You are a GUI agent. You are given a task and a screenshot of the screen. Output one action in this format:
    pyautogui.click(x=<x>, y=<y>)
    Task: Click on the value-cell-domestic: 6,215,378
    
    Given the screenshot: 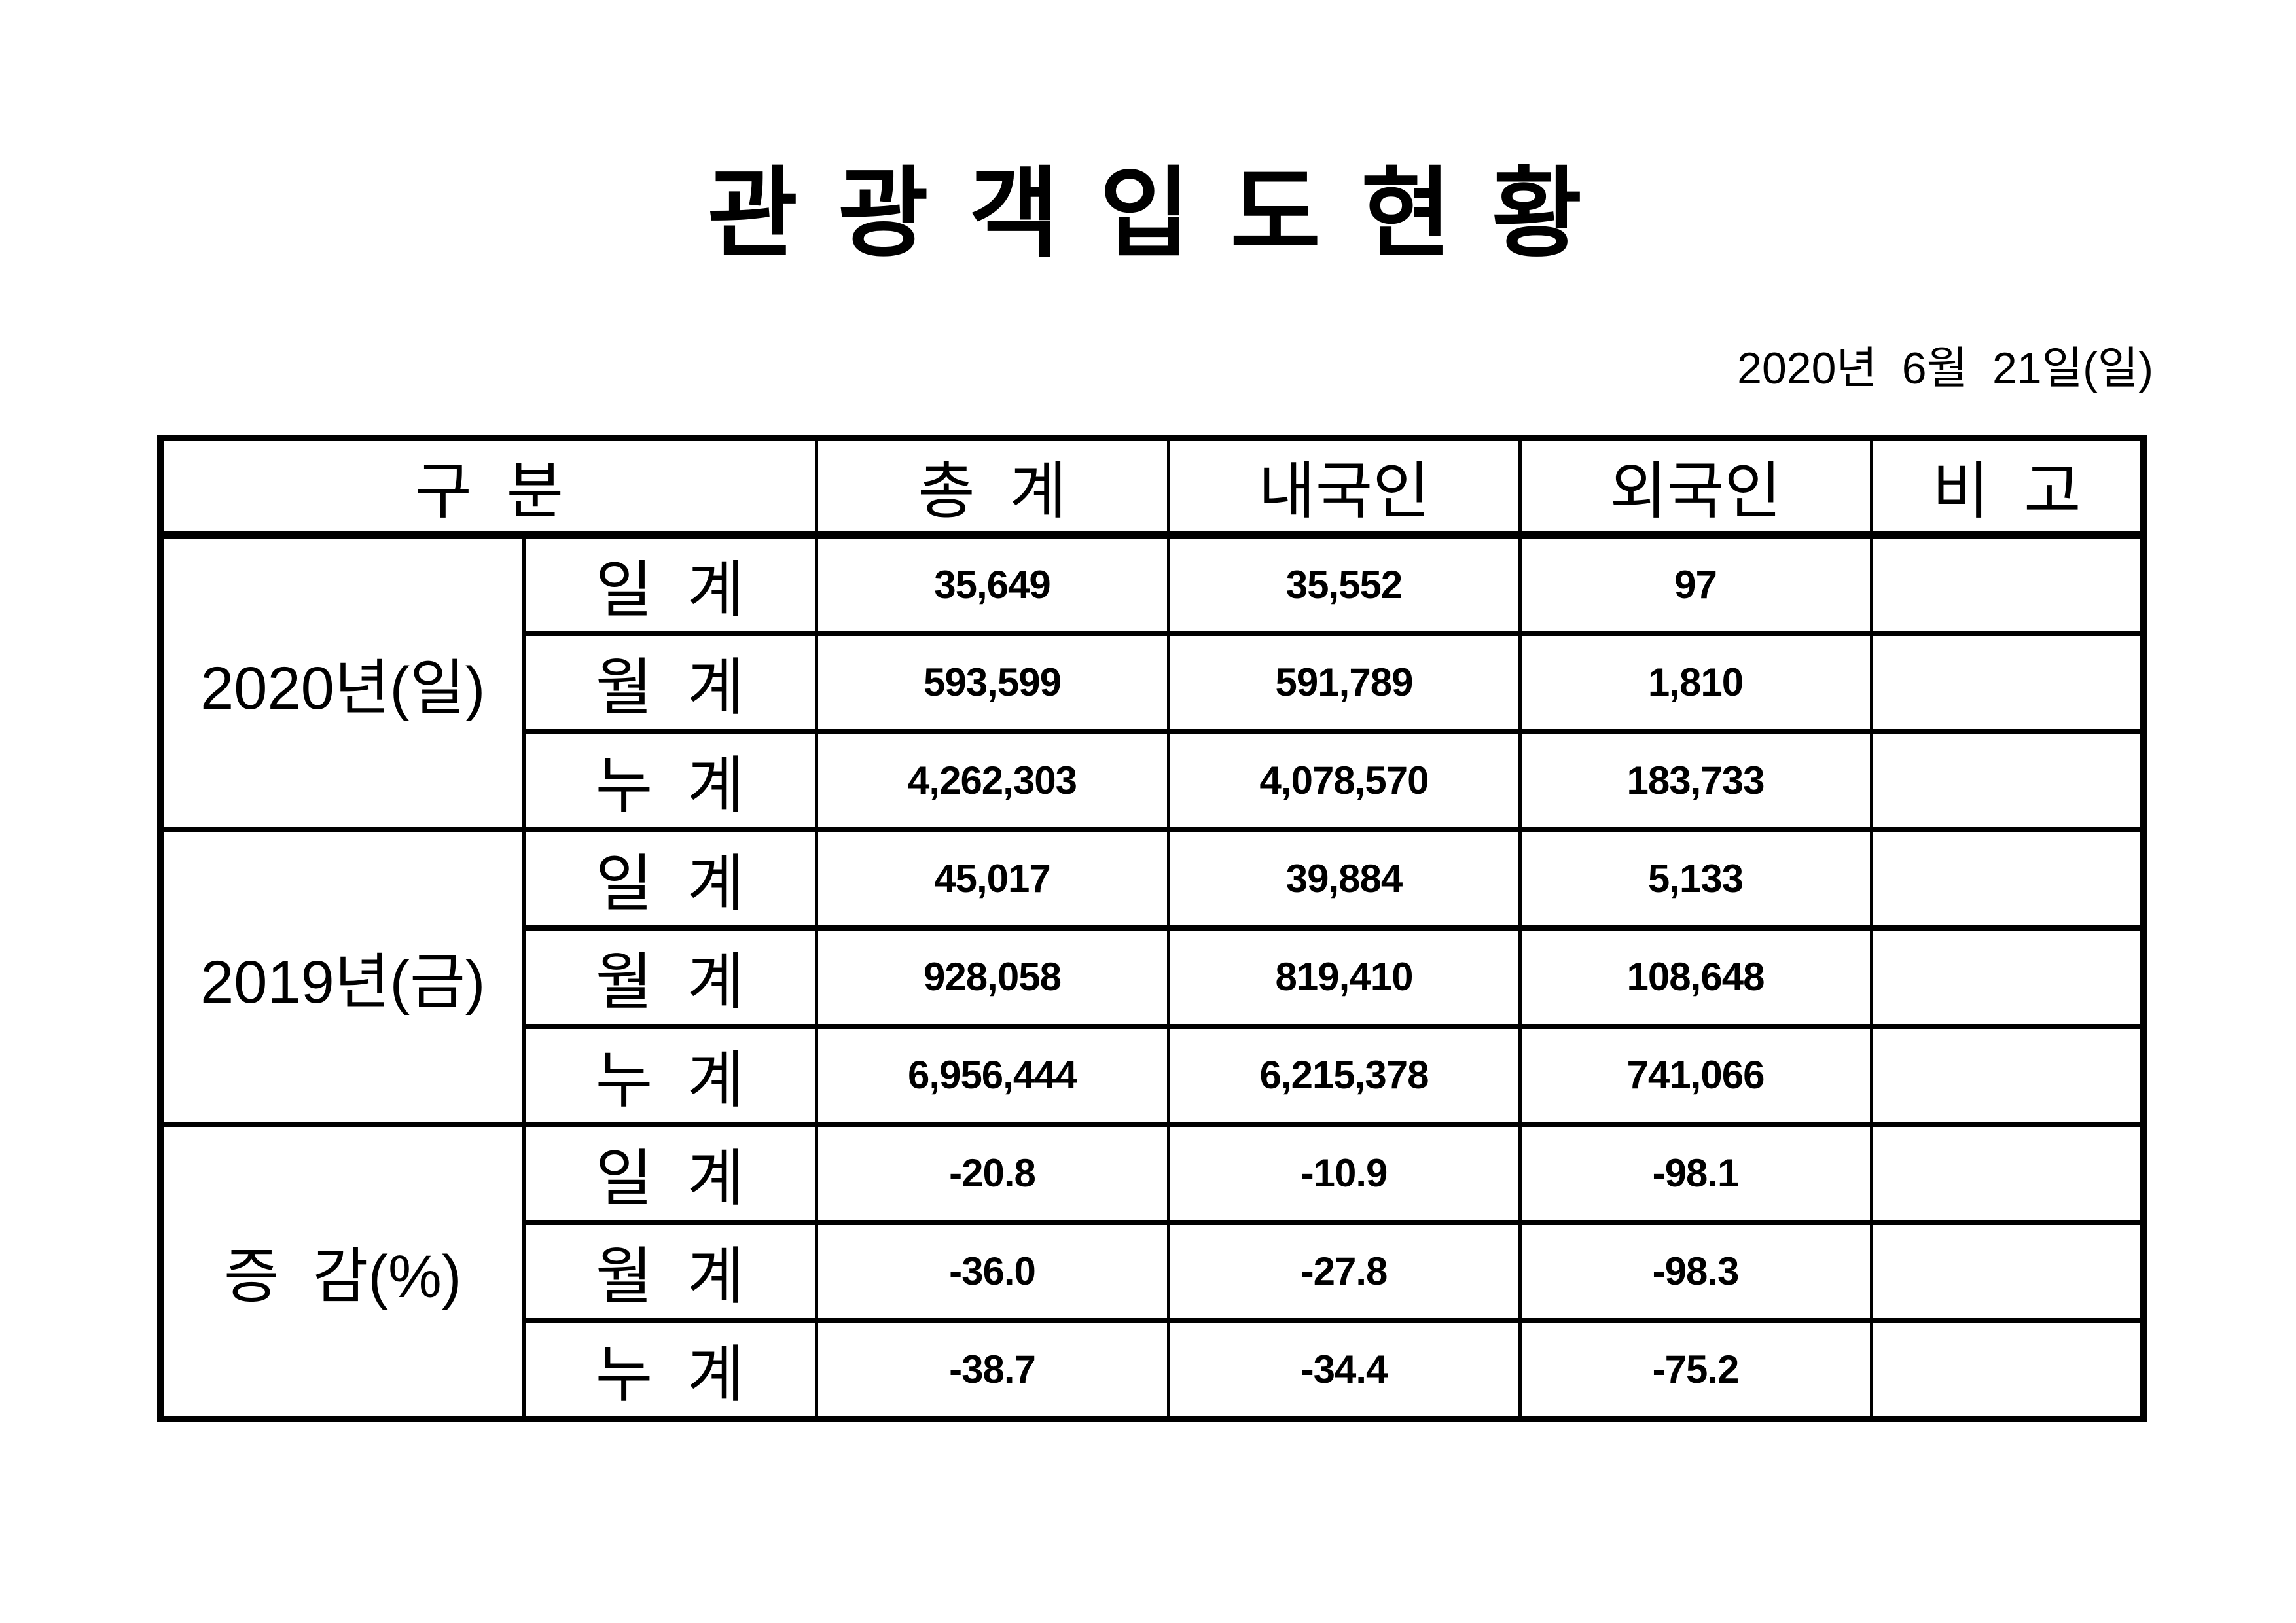 What is the action you would take?
    pyautogui.click(x=1344, y=1075)
    